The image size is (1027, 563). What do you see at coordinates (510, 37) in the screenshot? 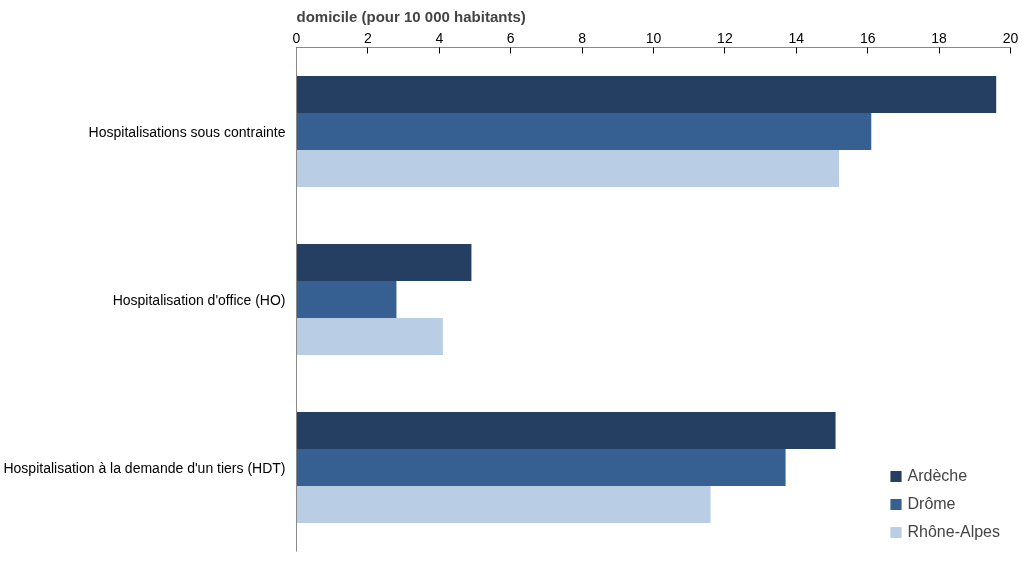
I see `x-tick-label: 6` at bounding box center [510, 37].